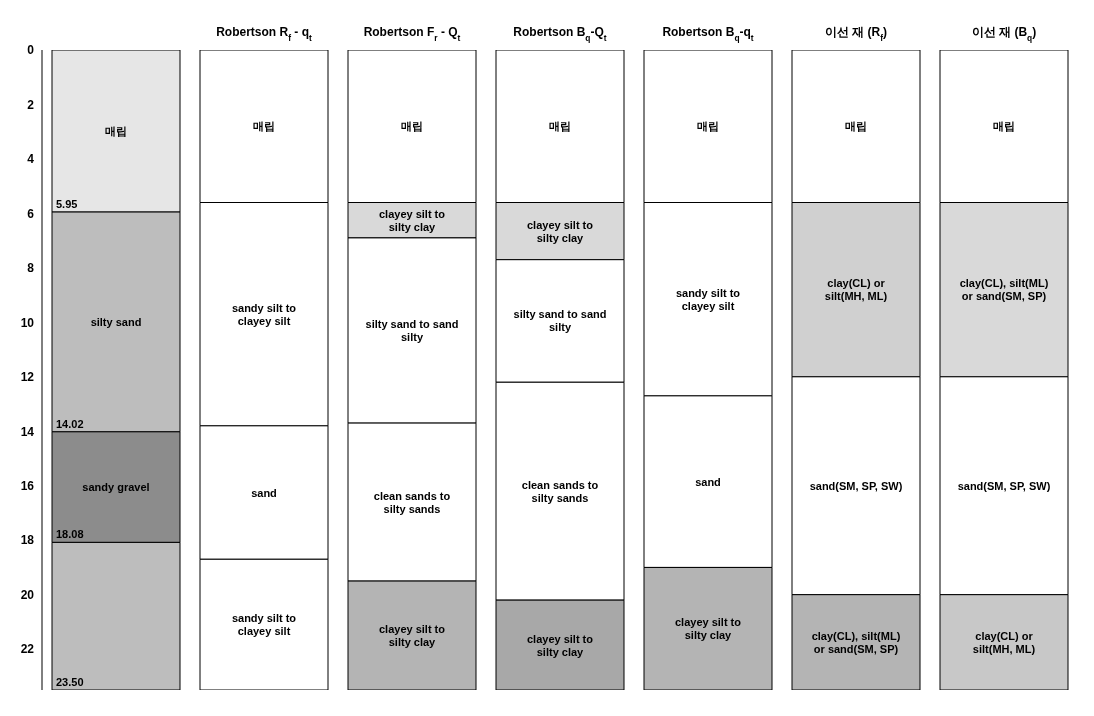  I want to click on y-tick-label: 8, so click(31, 268).